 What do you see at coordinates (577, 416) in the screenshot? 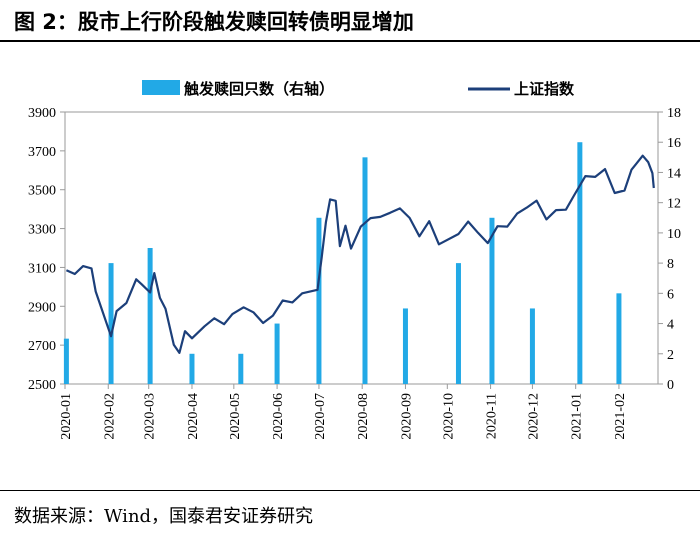
I see `x-axis-tick-label: 2021-01` at bounding box center [577, 416].